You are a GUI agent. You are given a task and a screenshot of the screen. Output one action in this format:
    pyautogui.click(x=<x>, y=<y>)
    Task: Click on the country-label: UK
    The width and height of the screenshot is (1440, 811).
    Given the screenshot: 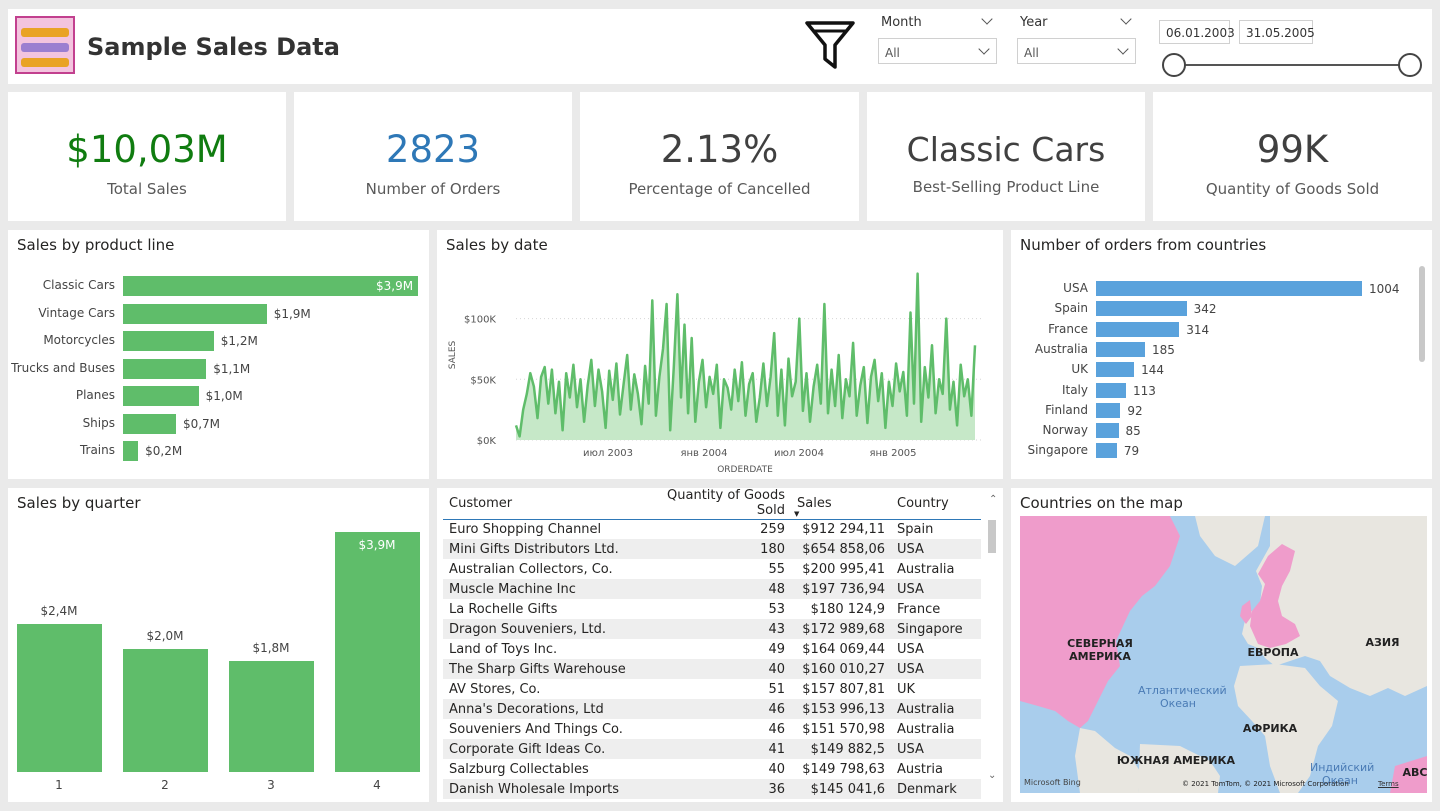 What is the action you would take?
    pyautogui.click(x=1079, y=369)
    